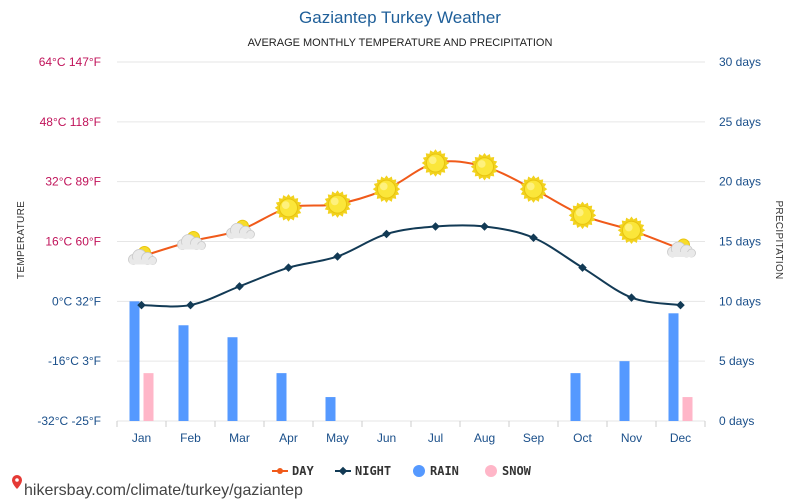 This screenshot has height=500, width=800. Describe the element at coordinates (280, 471) in the screenshot. I see `legend-day-marker` at that location.